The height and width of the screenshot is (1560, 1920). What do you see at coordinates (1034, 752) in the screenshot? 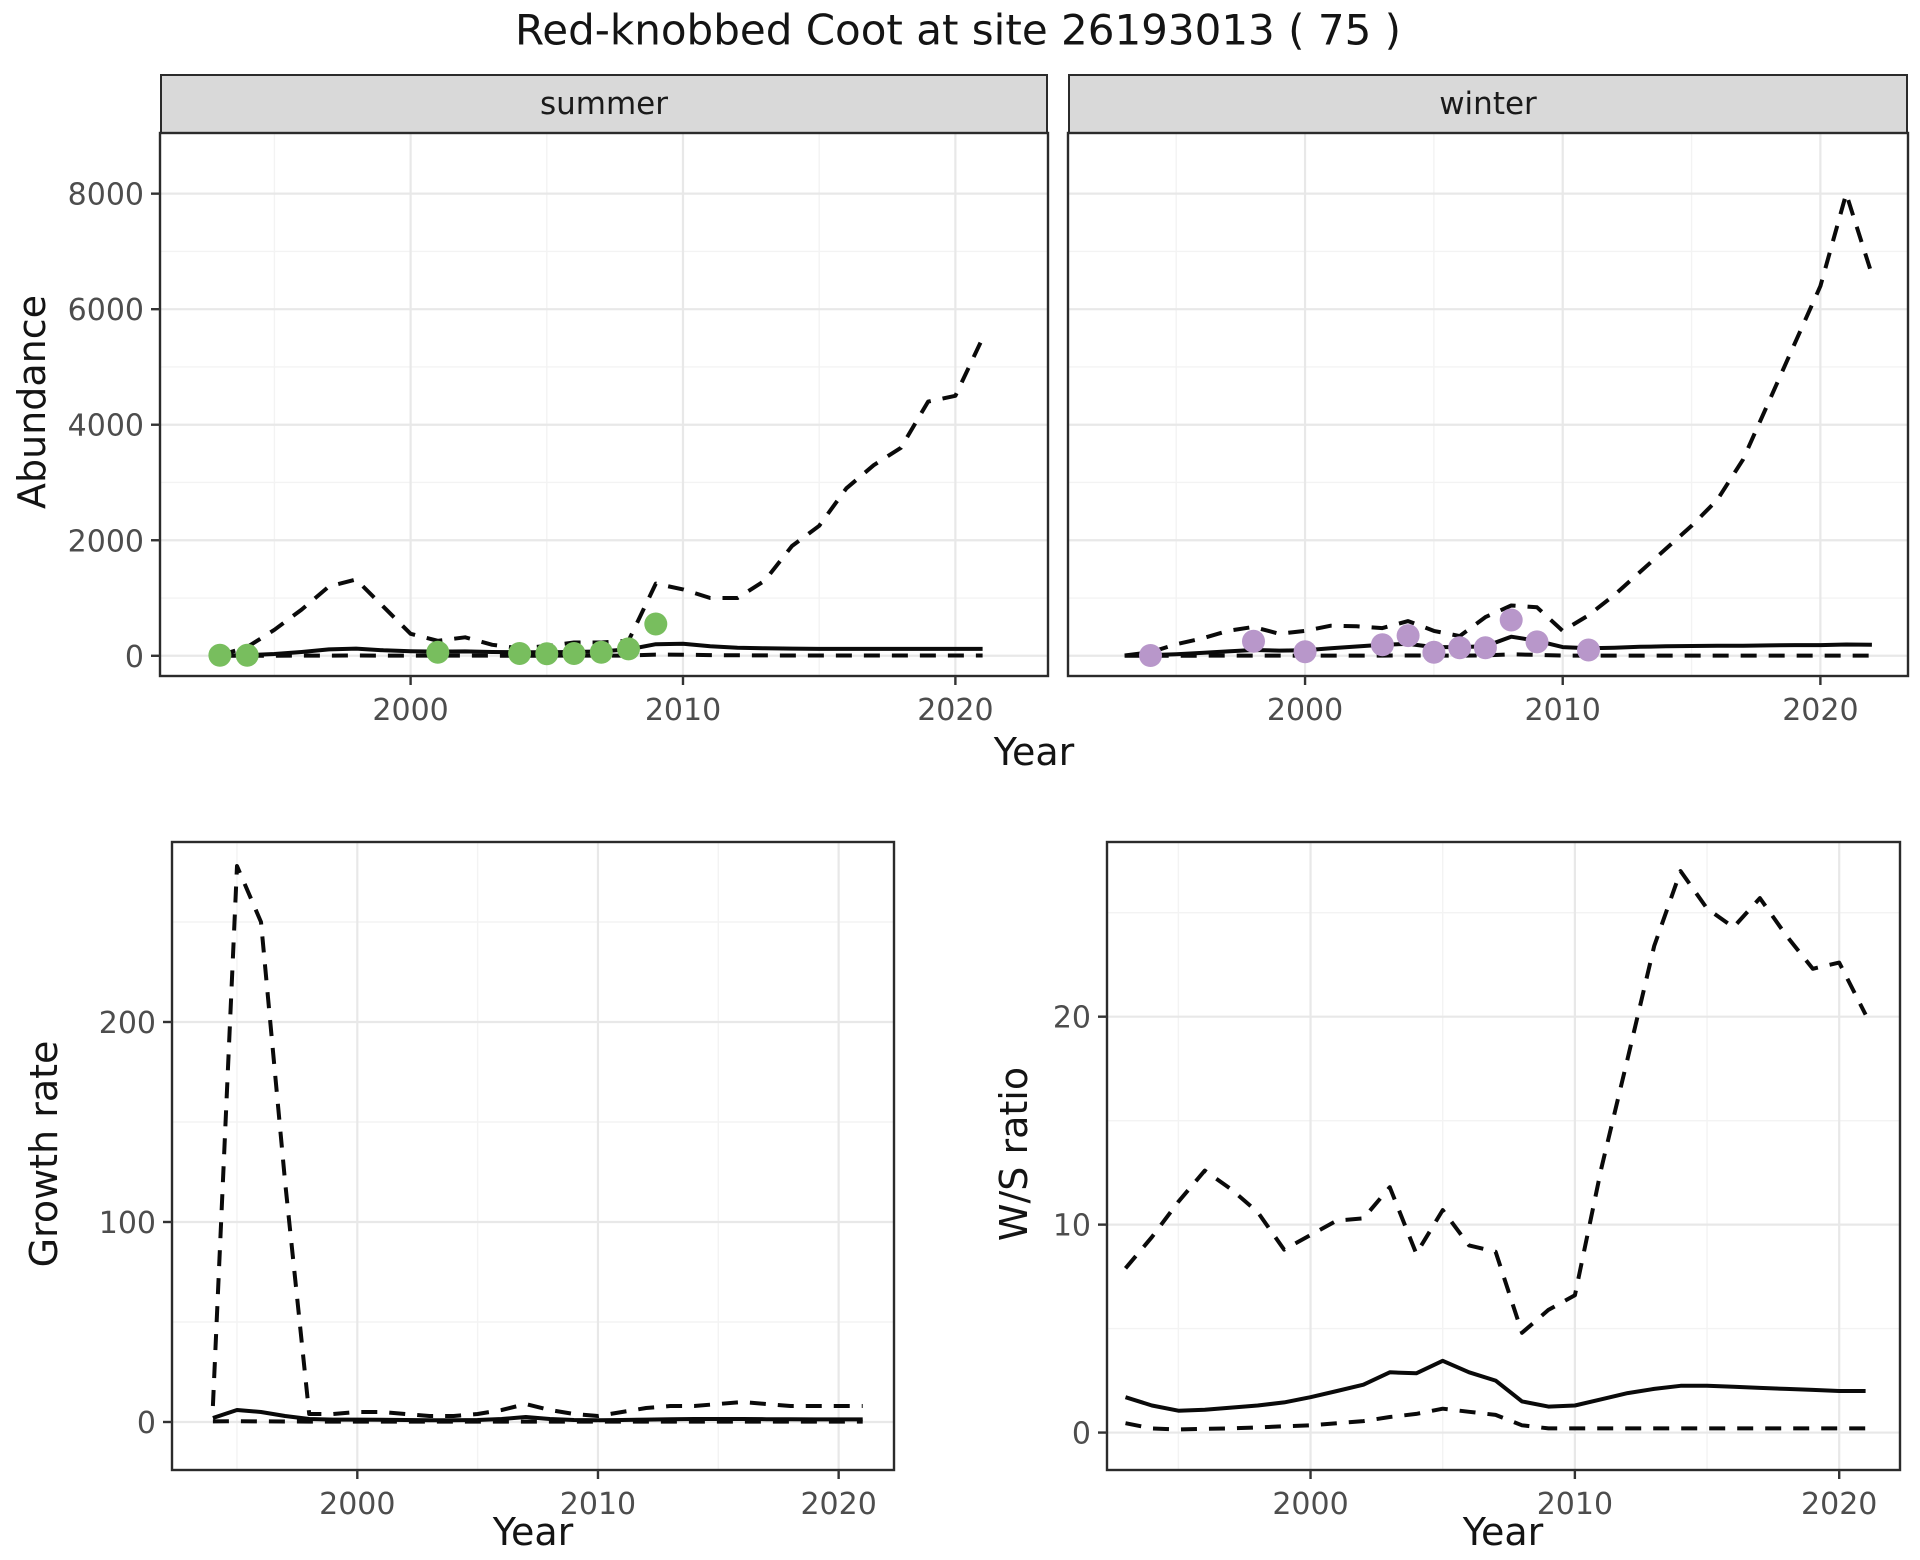
I see `x-axis-title-year-top: Year` at bounding box center [1034, 752].